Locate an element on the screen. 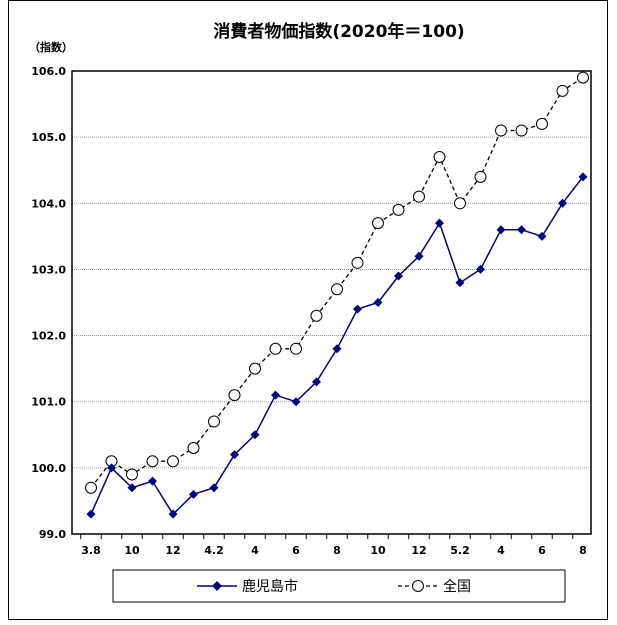 The image size is (617, 625). legend-label-series-2: 全国 is located at coordinates (457, 586).